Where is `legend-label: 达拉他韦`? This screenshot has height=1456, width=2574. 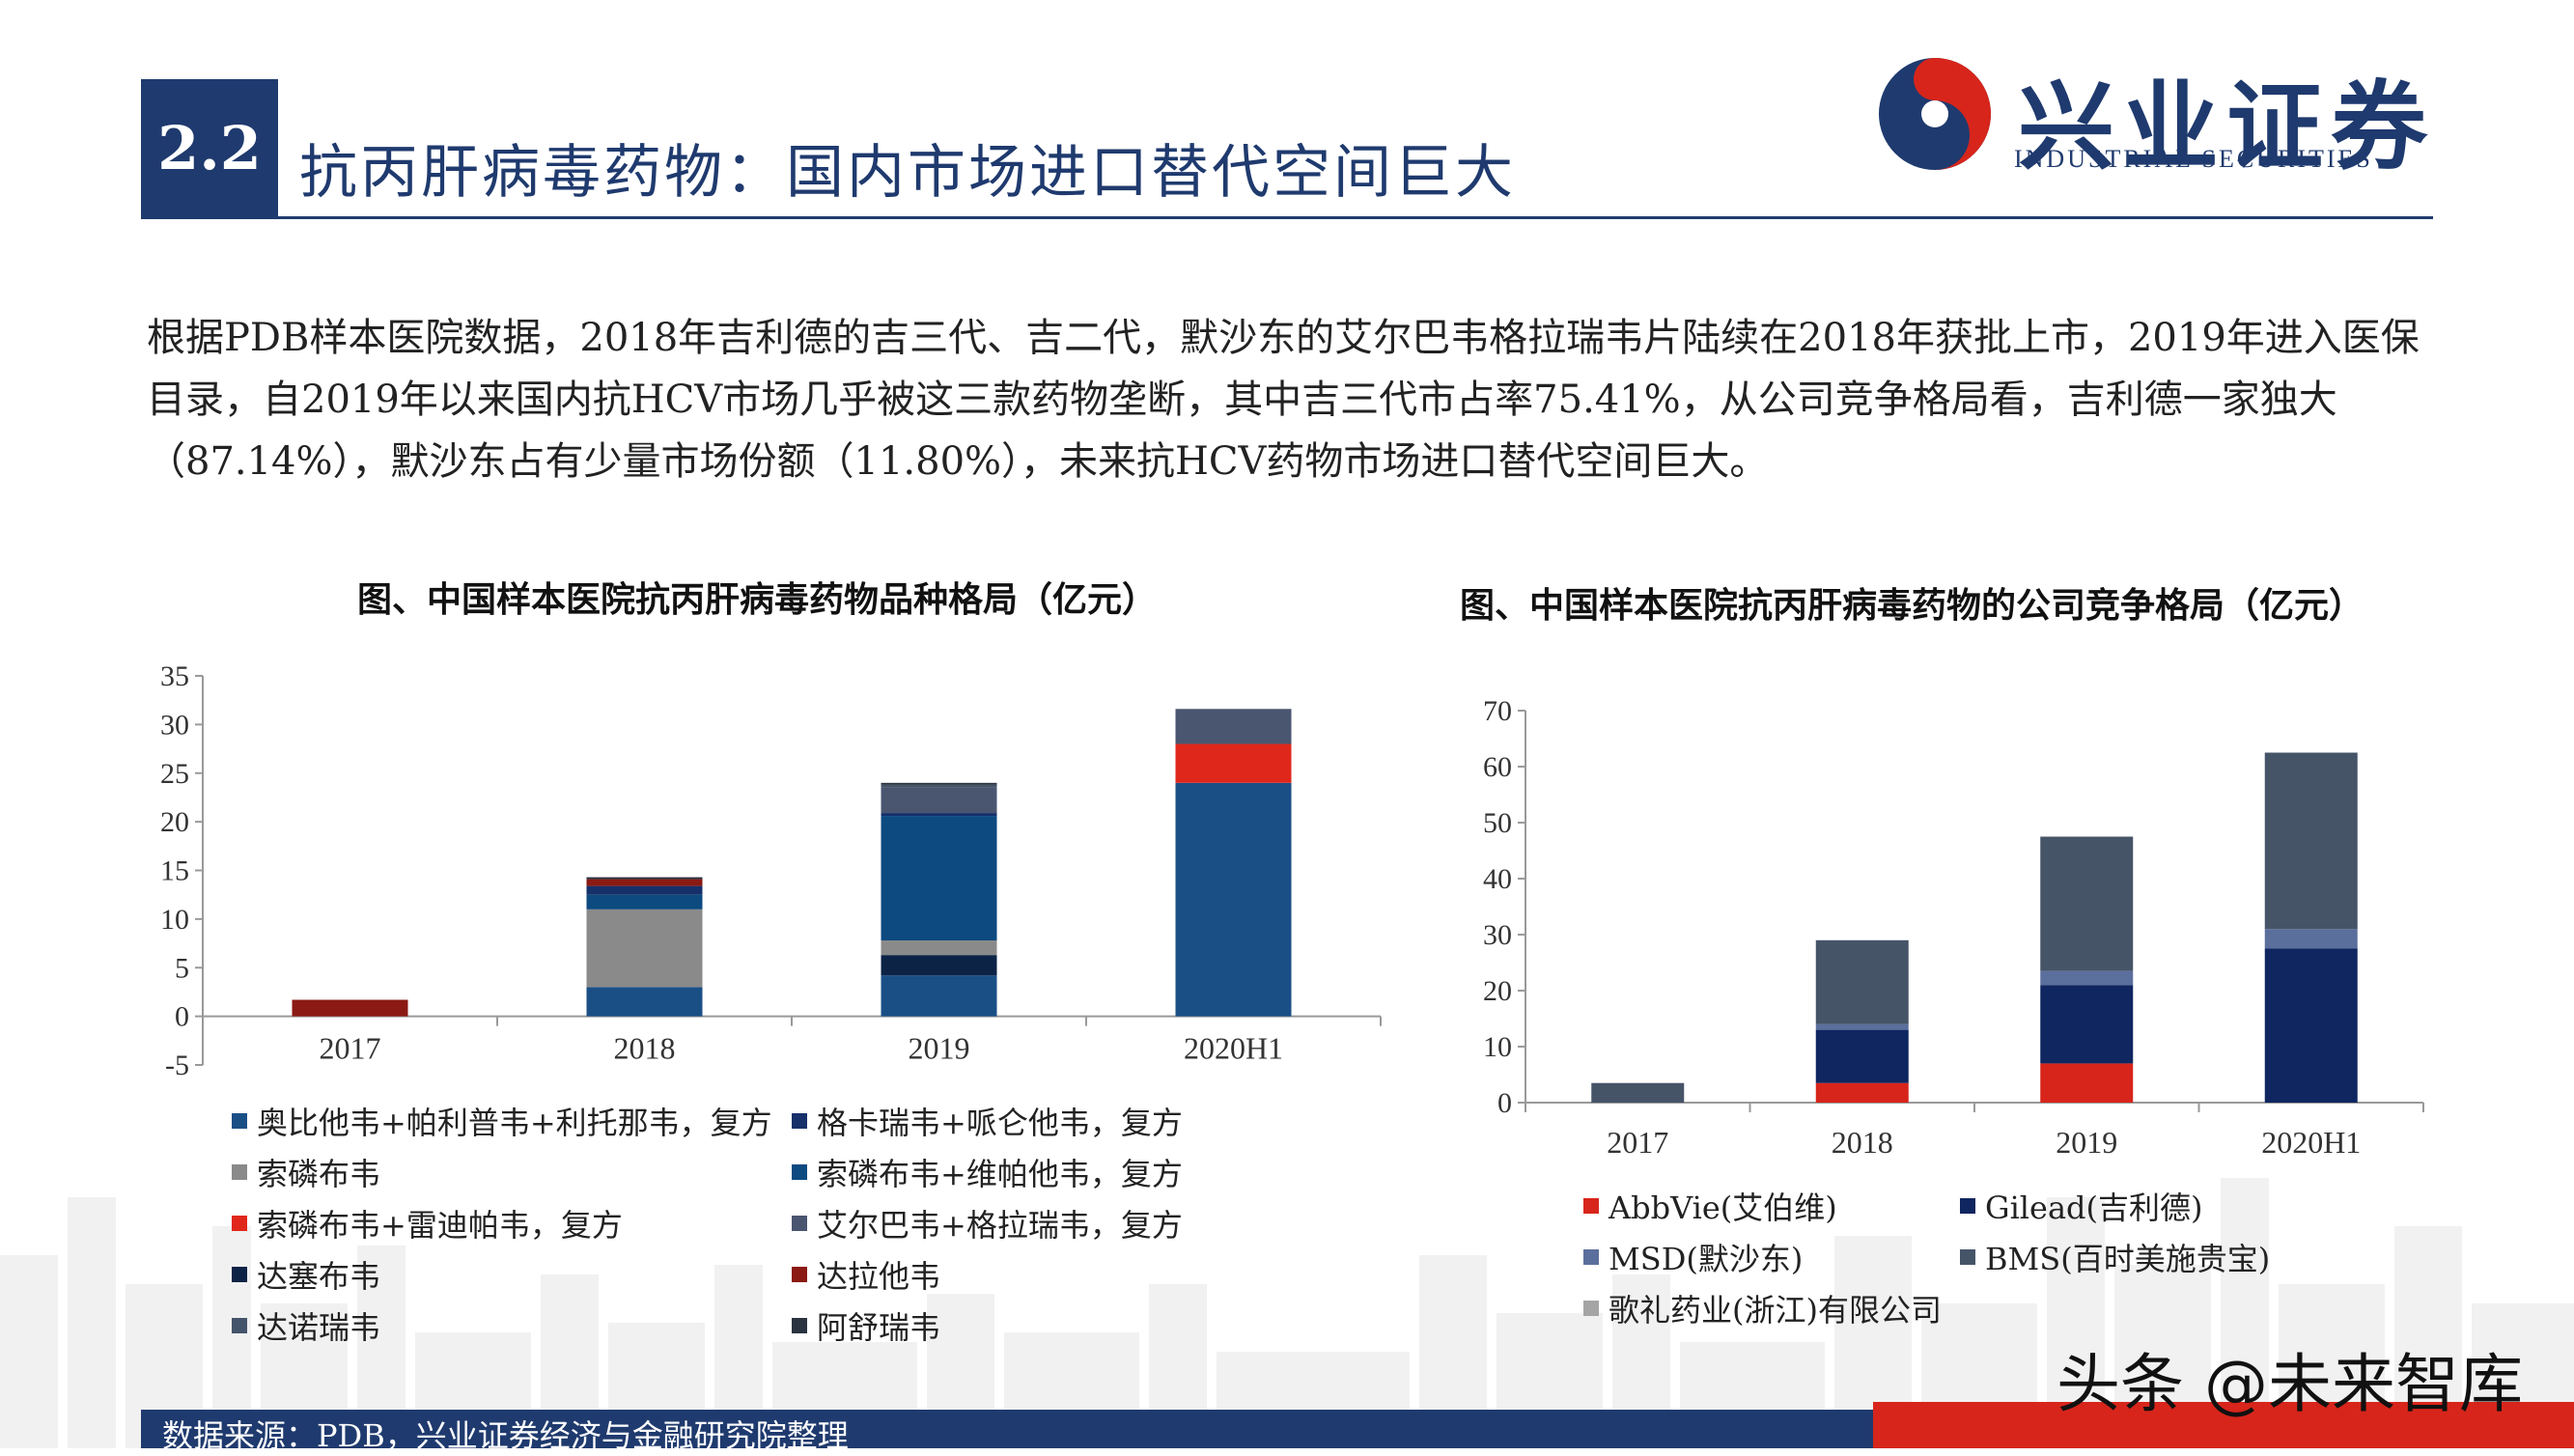 legend-label: 达拉他韦 is located at coordinates (879, 1277).